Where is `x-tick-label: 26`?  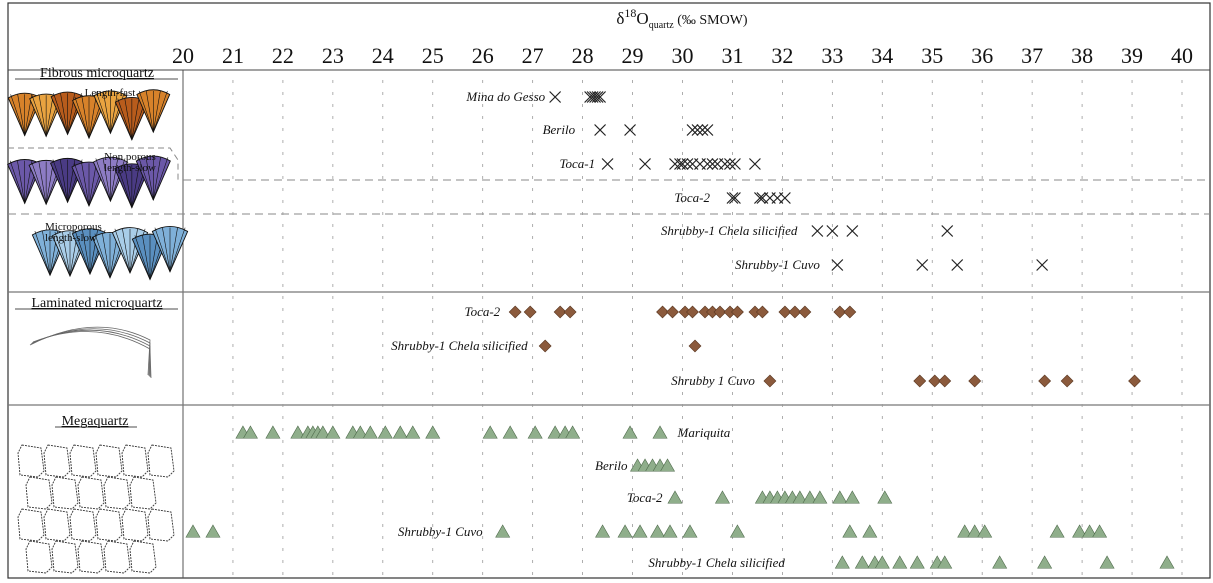
x-tick-label: 26 is located at coordinates (483, 55).